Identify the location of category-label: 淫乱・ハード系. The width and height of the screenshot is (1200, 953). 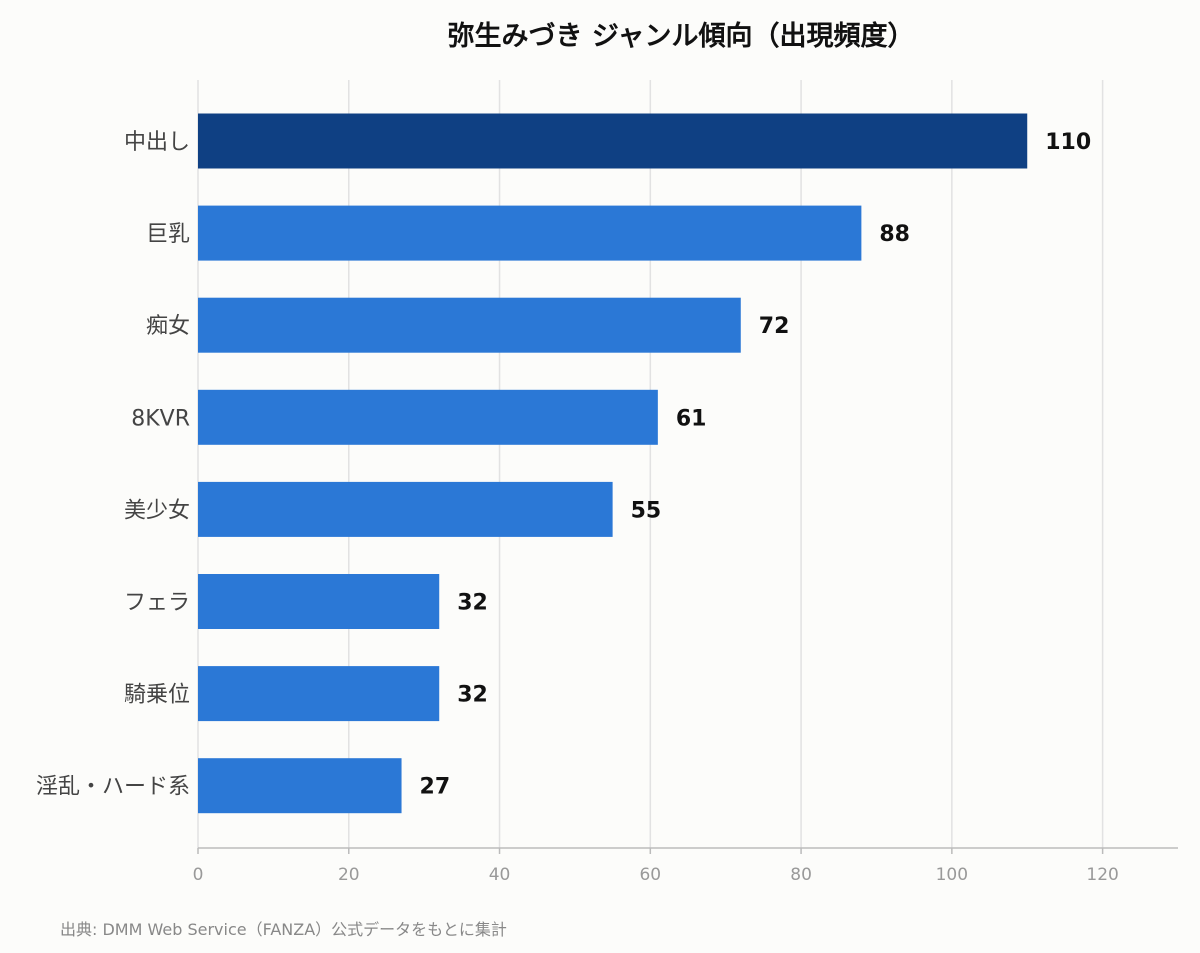
(113, 787).